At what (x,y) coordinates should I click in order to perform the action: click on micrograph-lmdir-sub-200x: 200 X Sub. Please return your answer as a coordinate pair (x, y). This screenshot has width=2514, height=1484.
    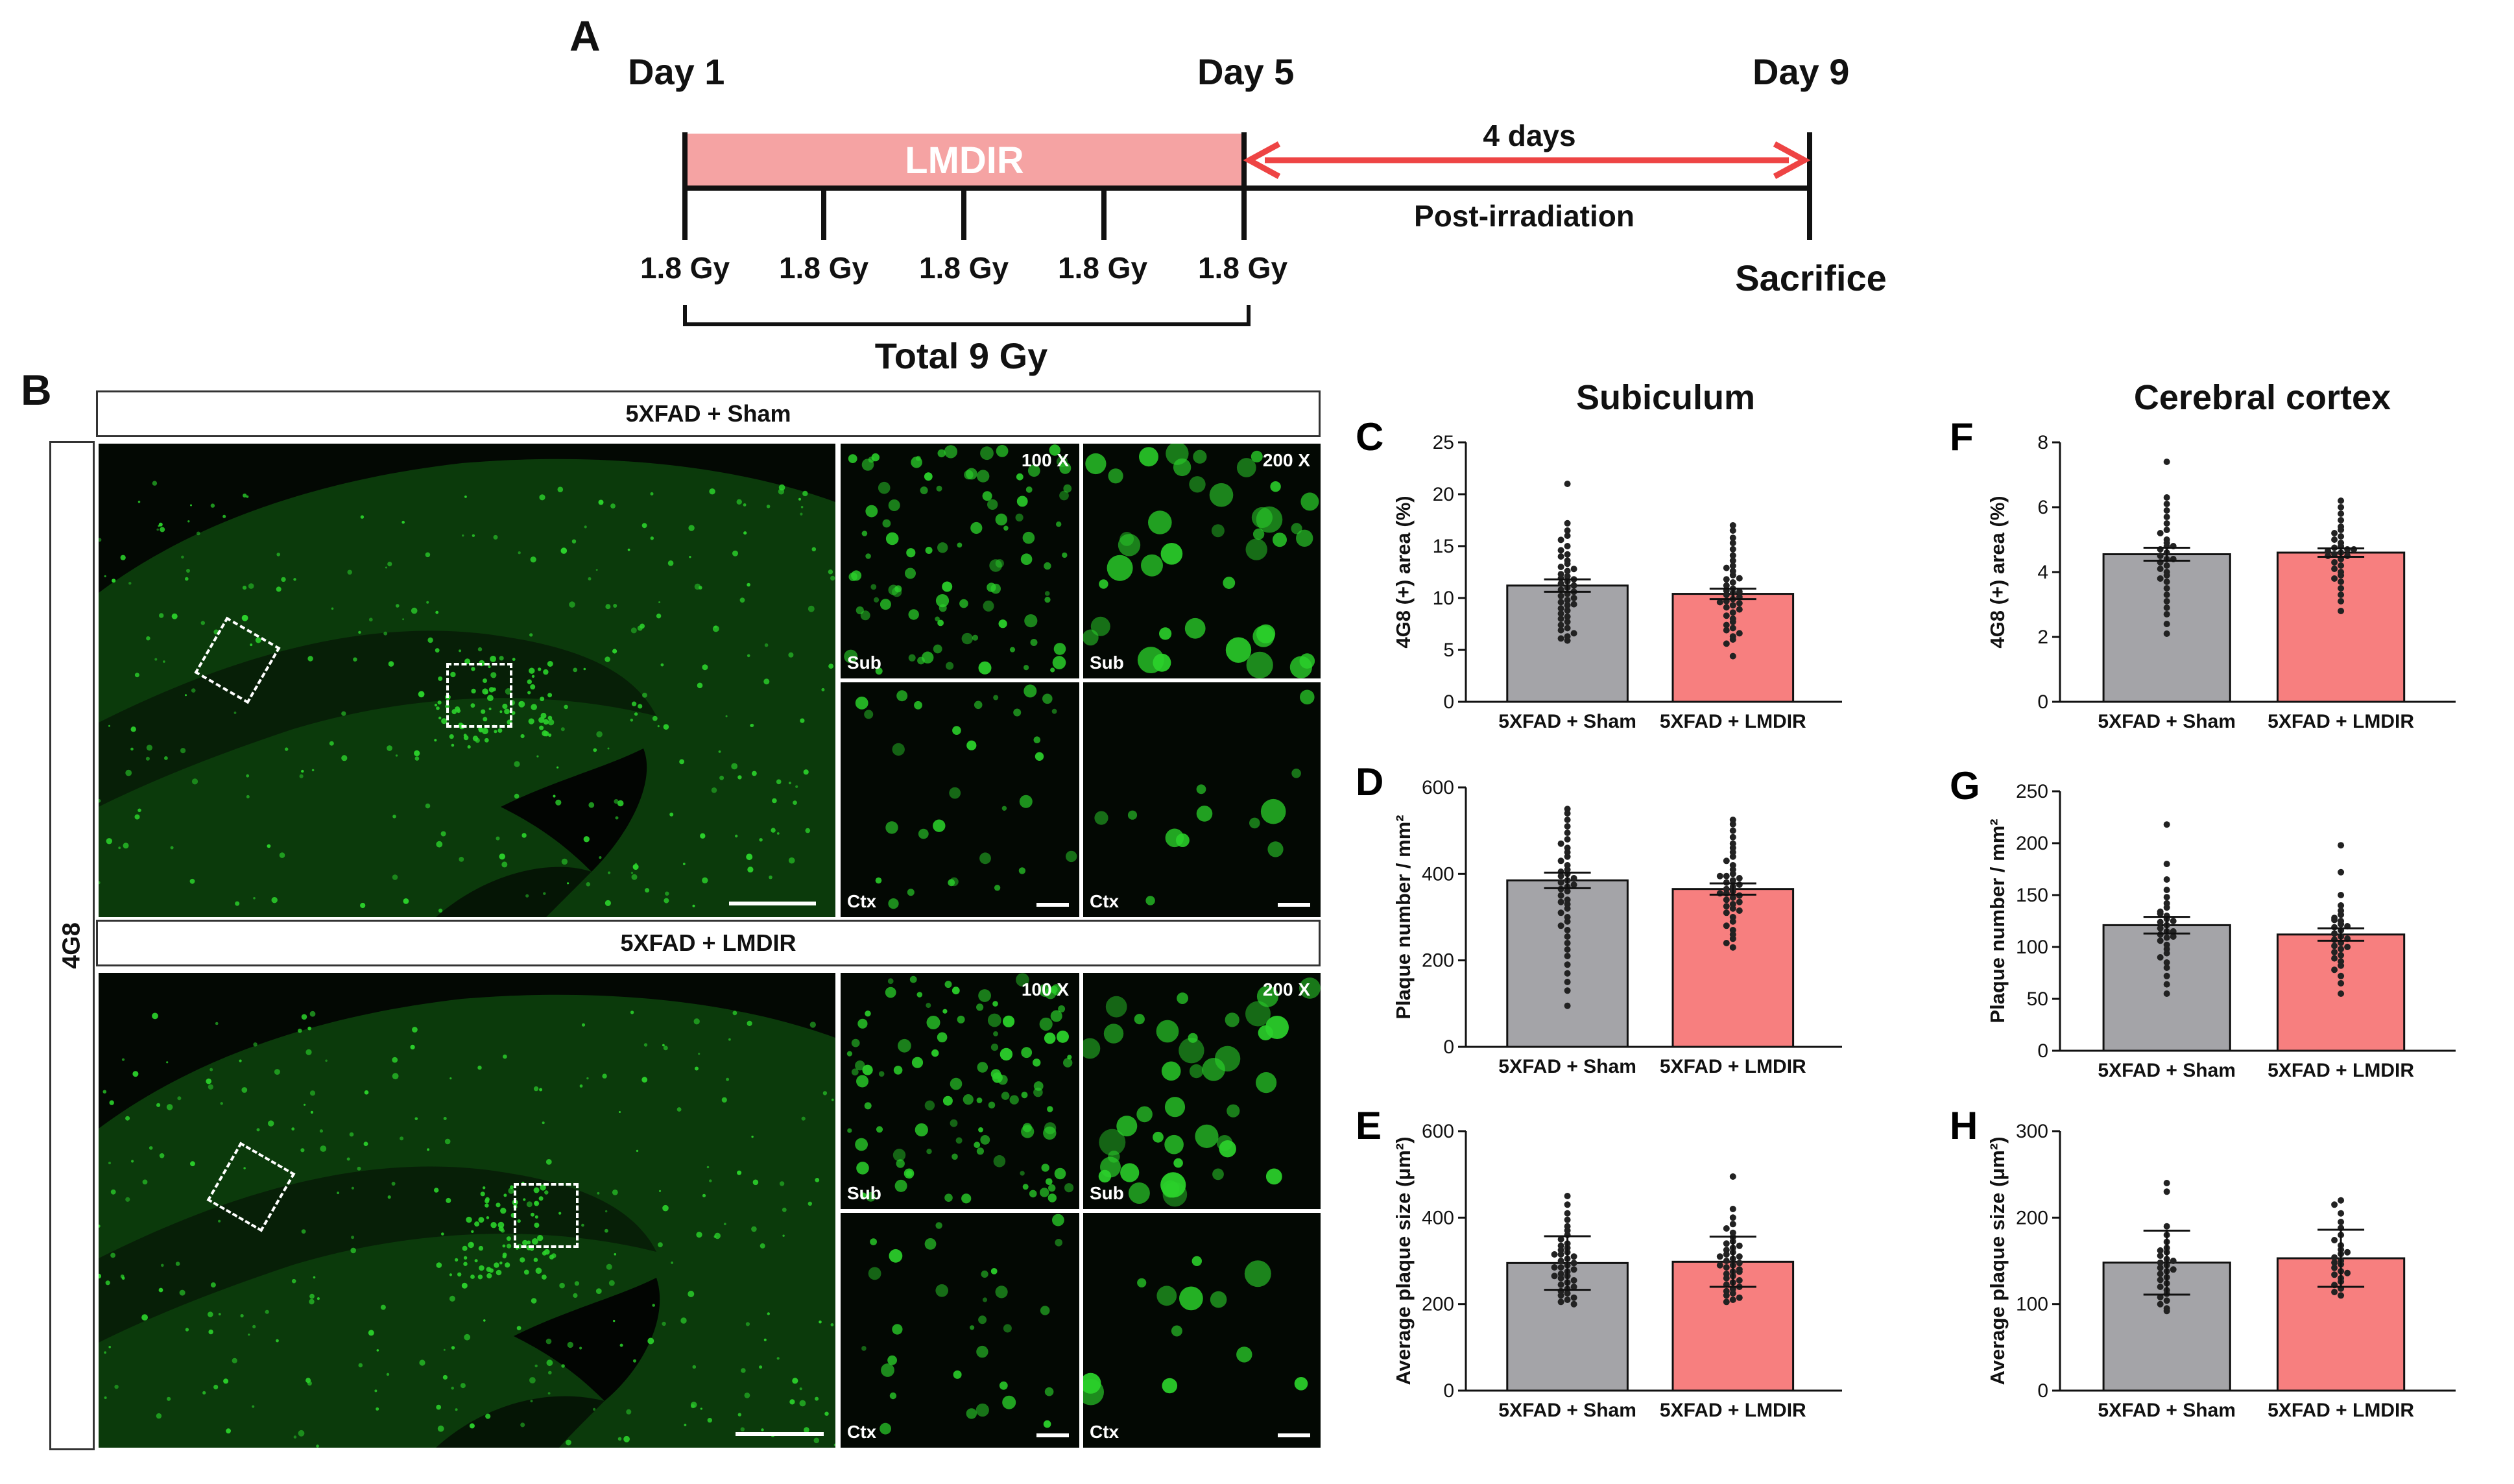
    Looking at the image, I should click on (1202, 1091).